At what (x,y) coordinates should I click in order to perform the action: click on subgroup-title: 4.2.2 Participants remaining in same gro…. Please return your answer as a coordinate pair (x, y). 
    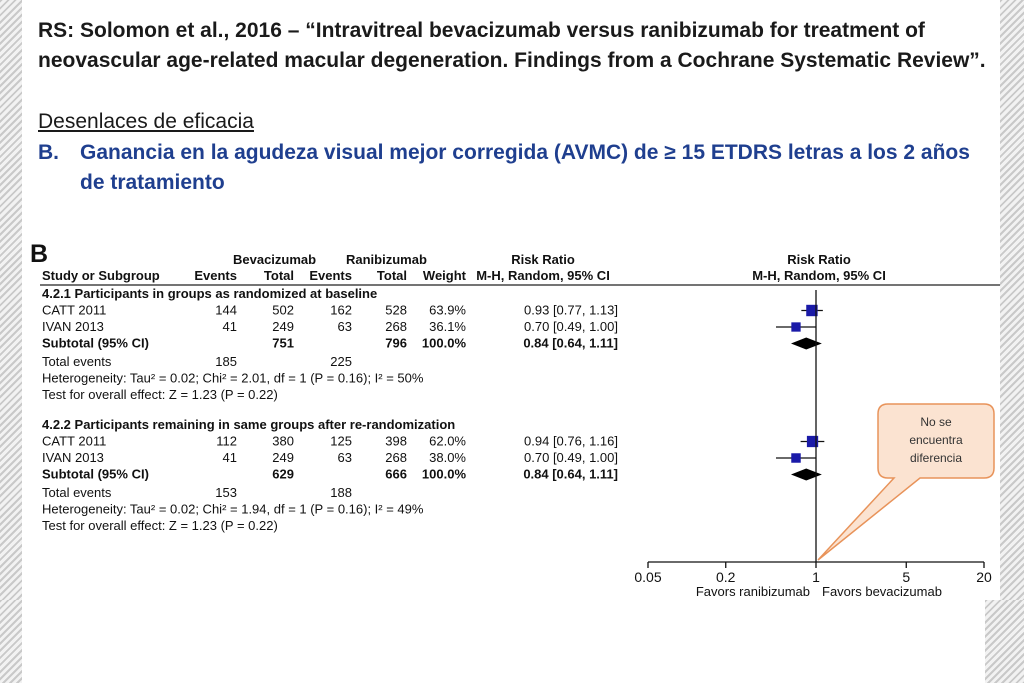
    Looking at the image, I should click on (248, 424).